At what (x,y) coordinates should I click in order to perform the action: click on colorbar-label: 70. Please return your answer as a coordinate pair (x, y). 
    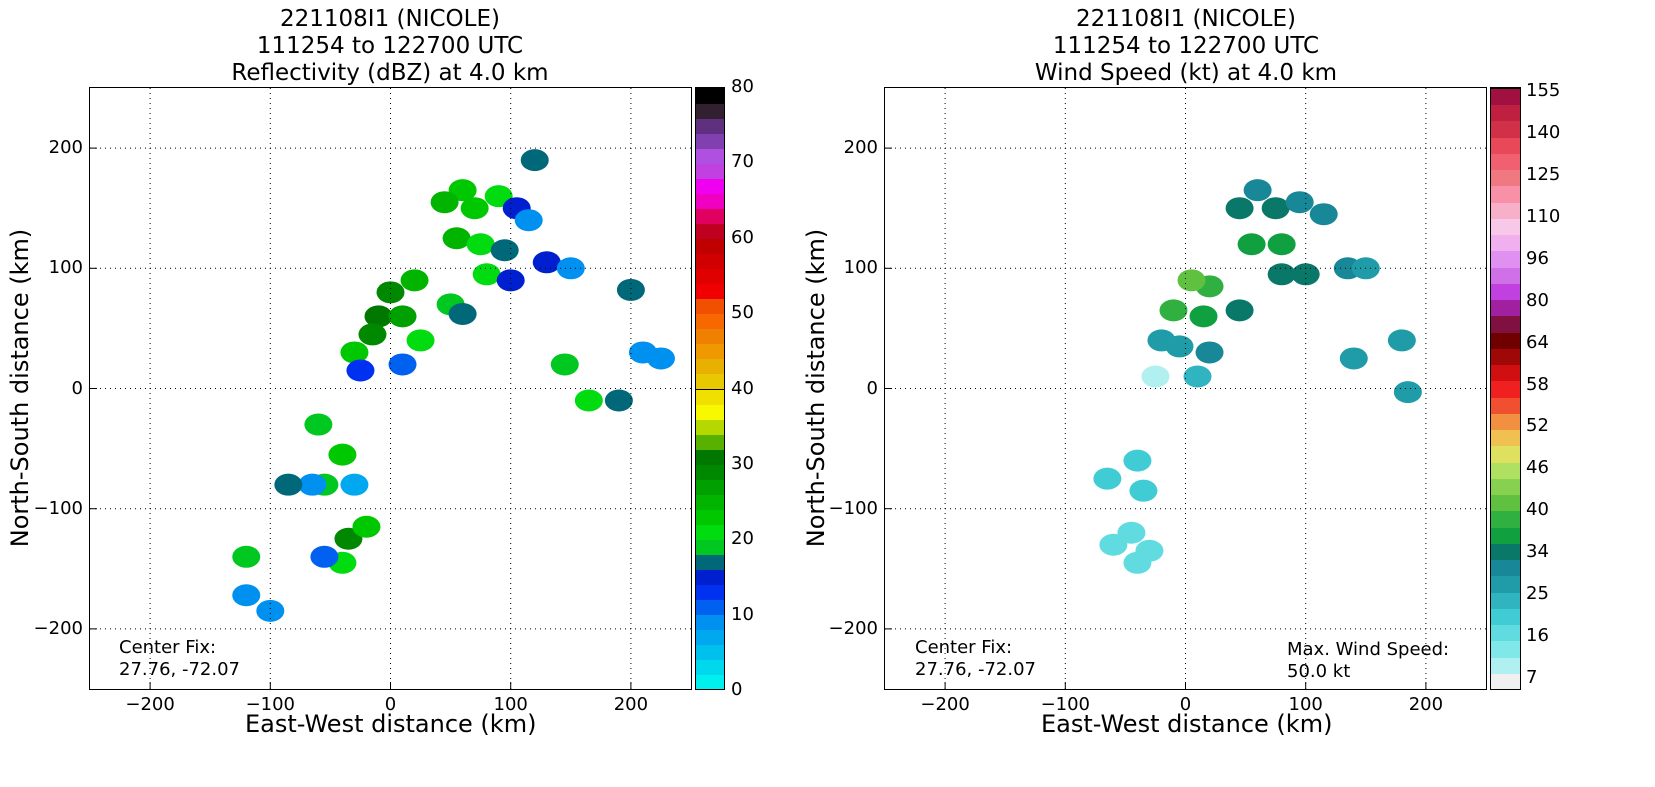
    Looking at the image, I should click on (742, 162).